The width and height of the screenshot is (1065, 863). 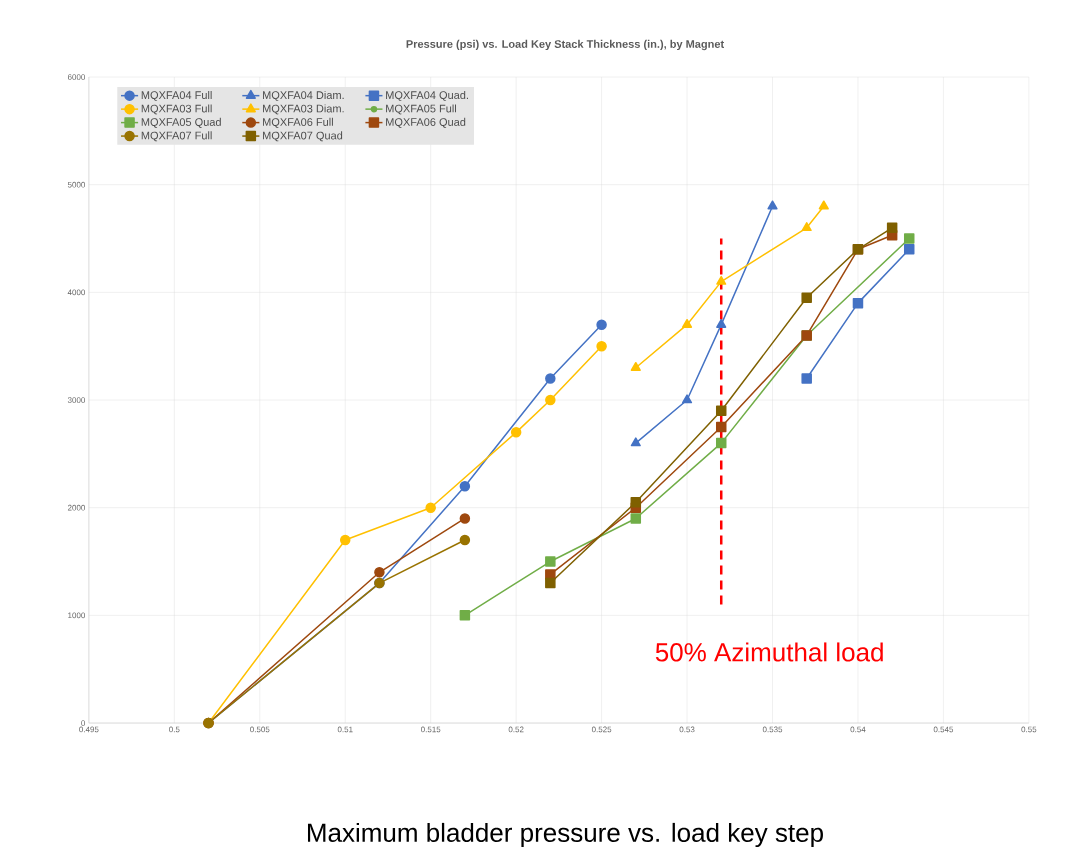 I want to click on legend-label: MQXFA07 Full, so click(x=176, y=136).